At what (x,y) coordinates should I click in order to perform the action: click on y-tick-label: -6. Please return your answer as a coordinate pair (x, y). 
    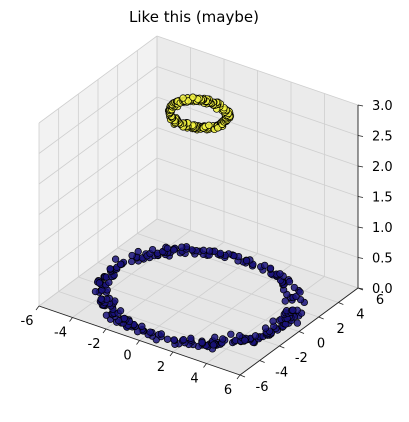
    Looking at the image, I should click on (262, 387).